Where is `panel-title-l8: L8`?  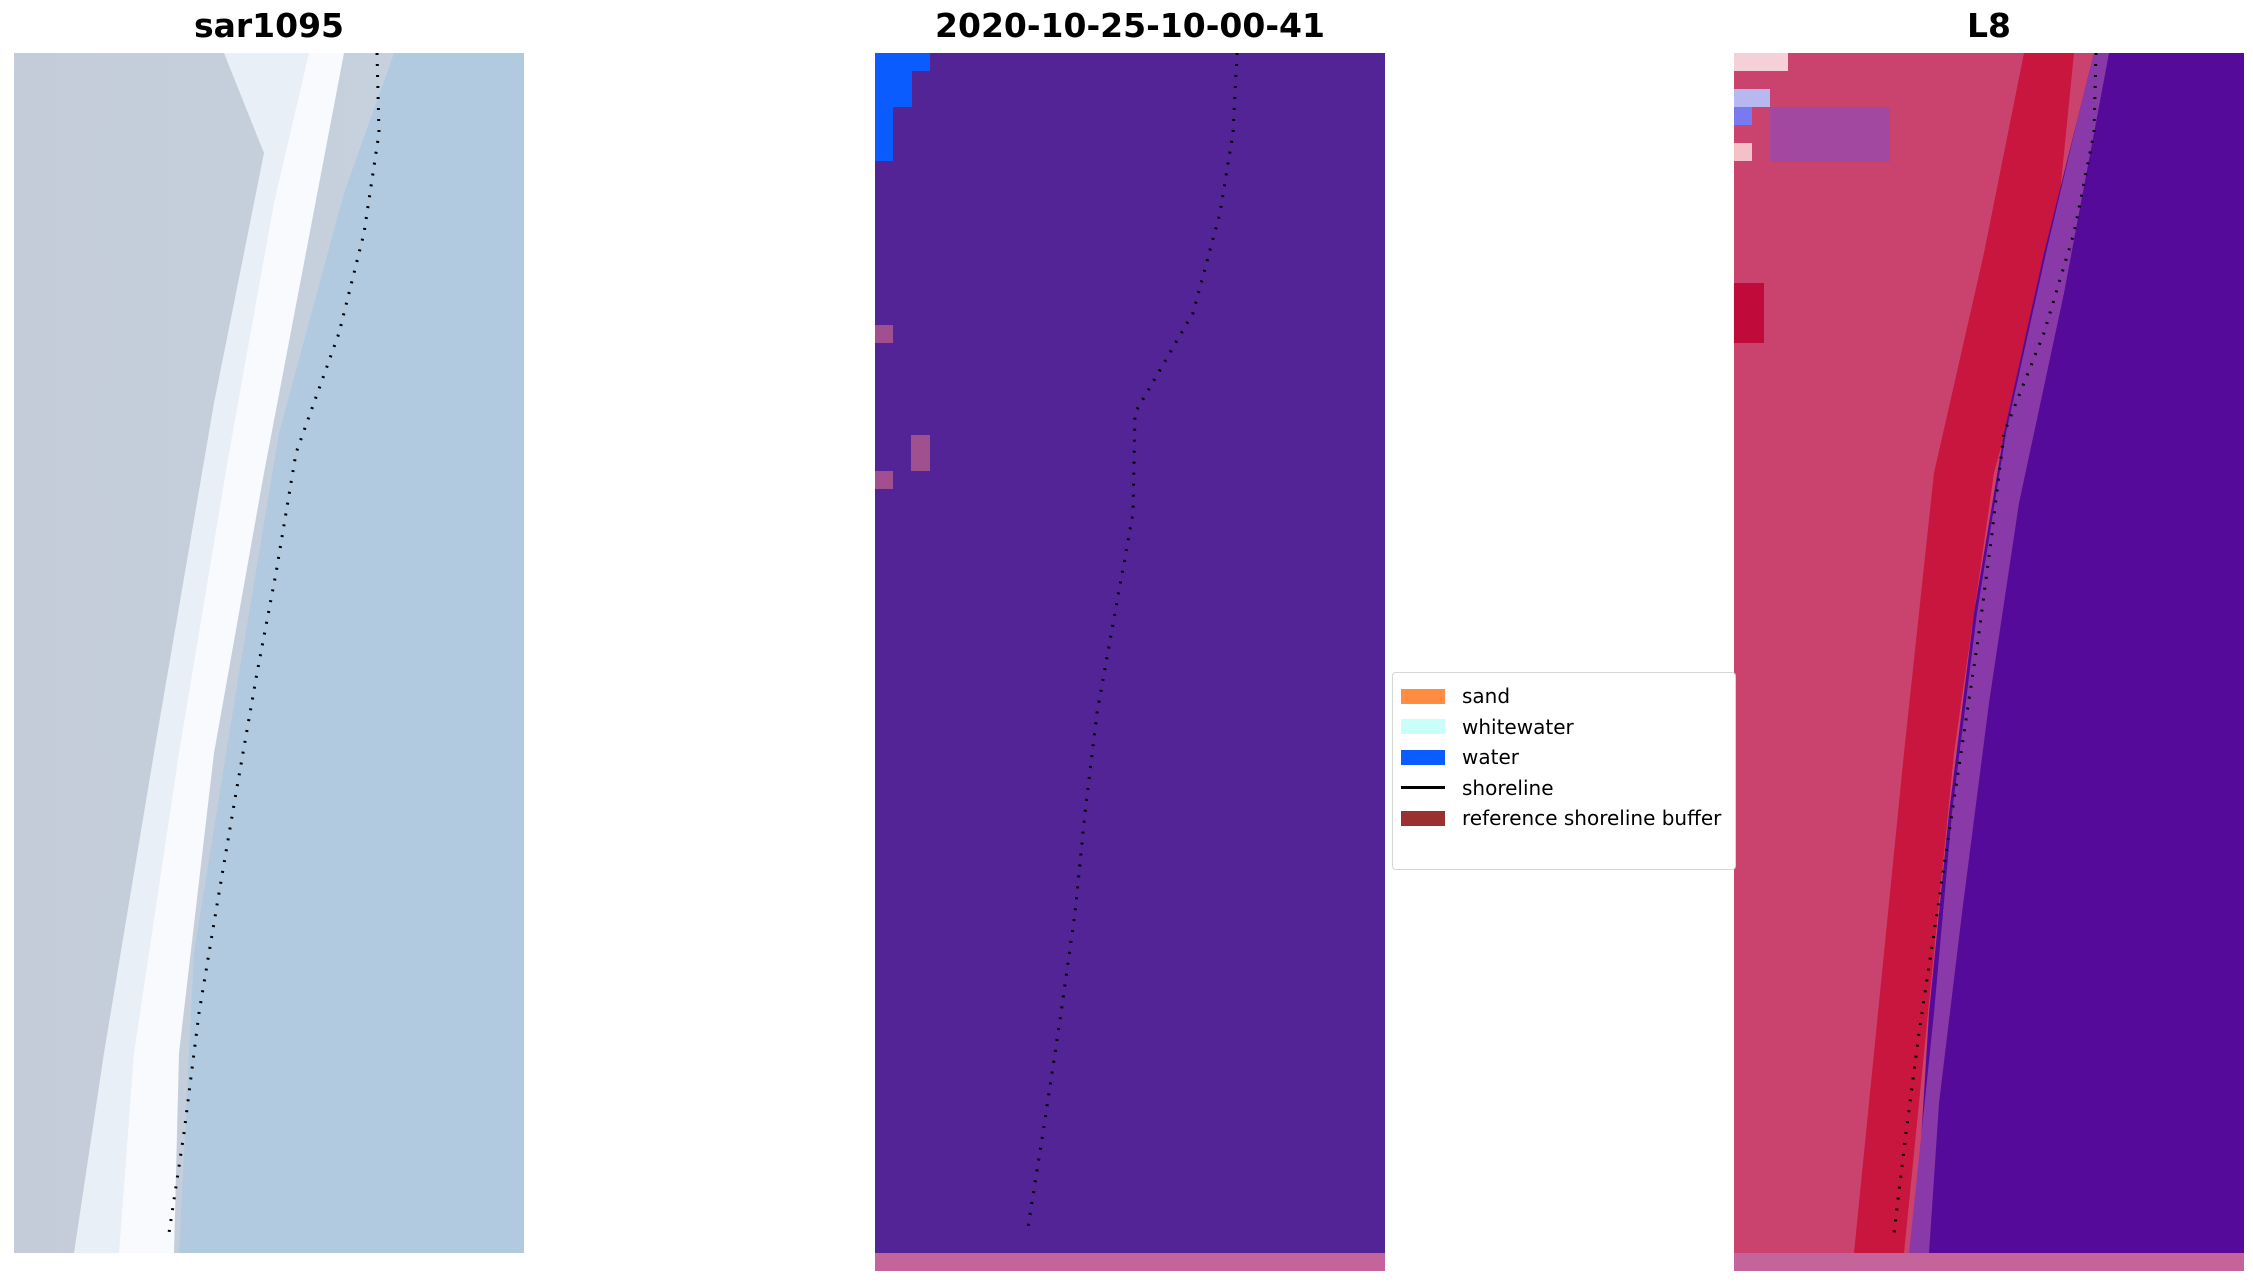 panel-title-l8: L8 is located at coordinates (1989, 25).